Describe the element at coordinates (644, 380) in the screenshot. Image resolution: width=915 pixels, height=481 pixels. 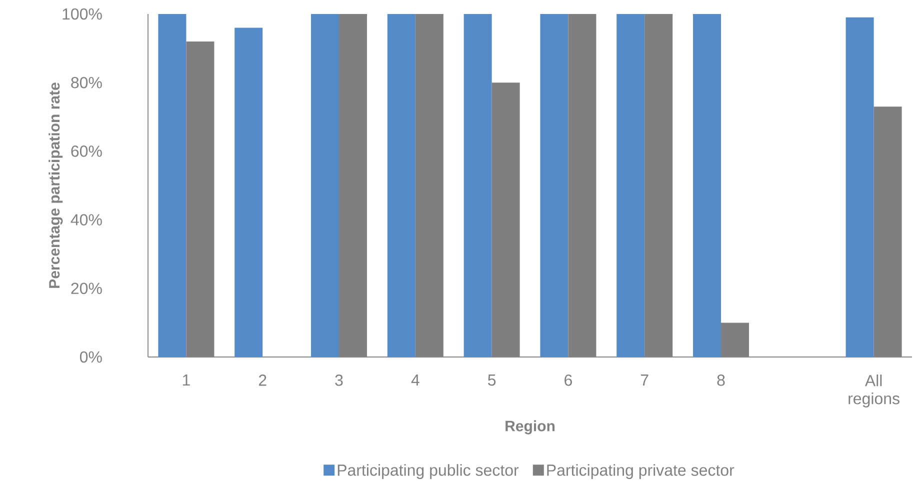
I see `x-tick-label: 7` at that location.